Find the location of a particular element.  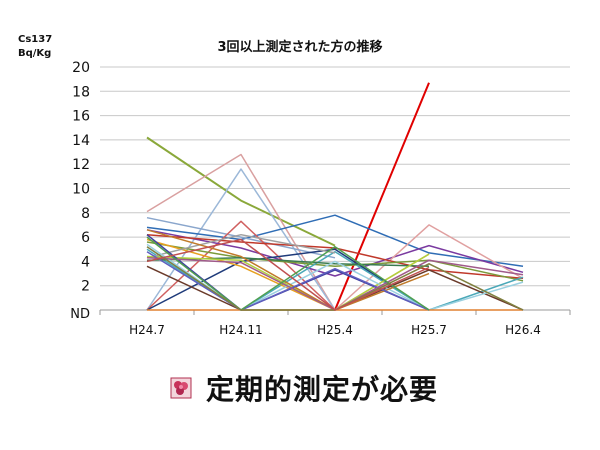

y-tick-label: 10 is located at coordinates (81, 190).